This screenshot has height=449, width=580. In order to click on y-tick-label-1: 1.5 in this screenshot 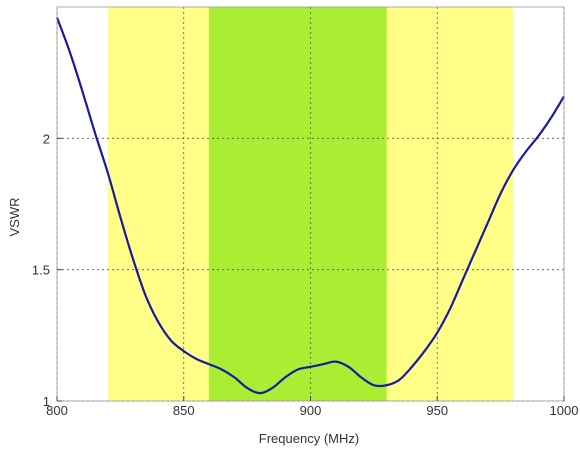, I will do `click(41, 270)`.